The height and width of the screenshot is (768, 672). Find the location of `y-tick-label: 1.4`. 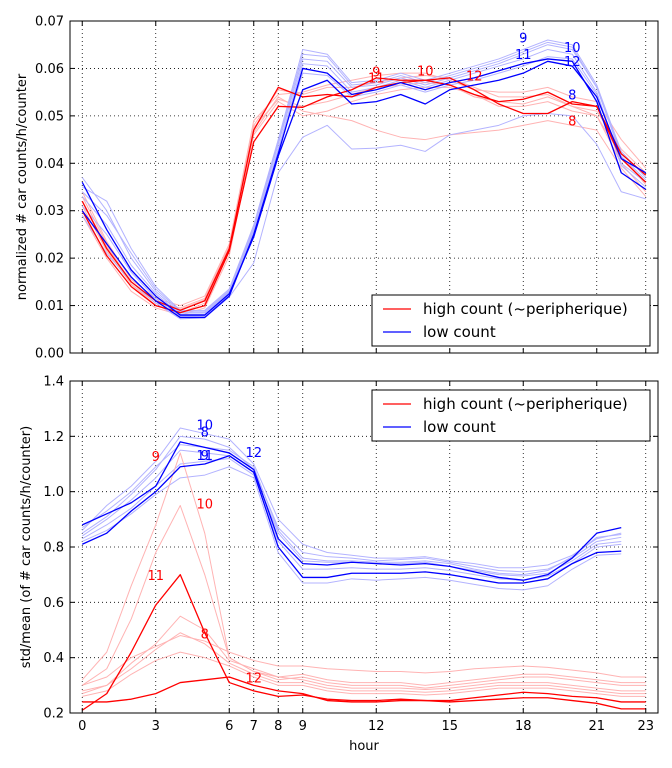

y-tick-label: 1.4 is located at coordinates (53, 382).